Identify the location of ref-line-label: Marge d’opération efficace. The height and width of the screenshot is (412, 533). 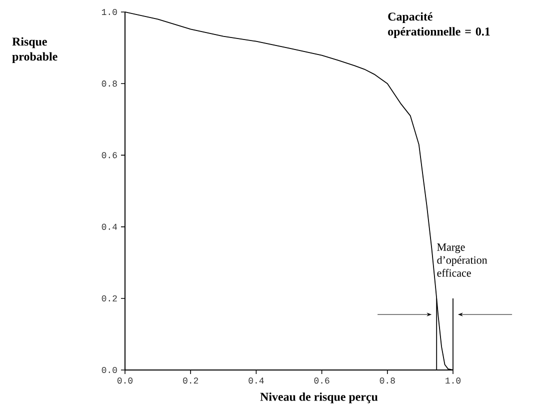
(462, 260).